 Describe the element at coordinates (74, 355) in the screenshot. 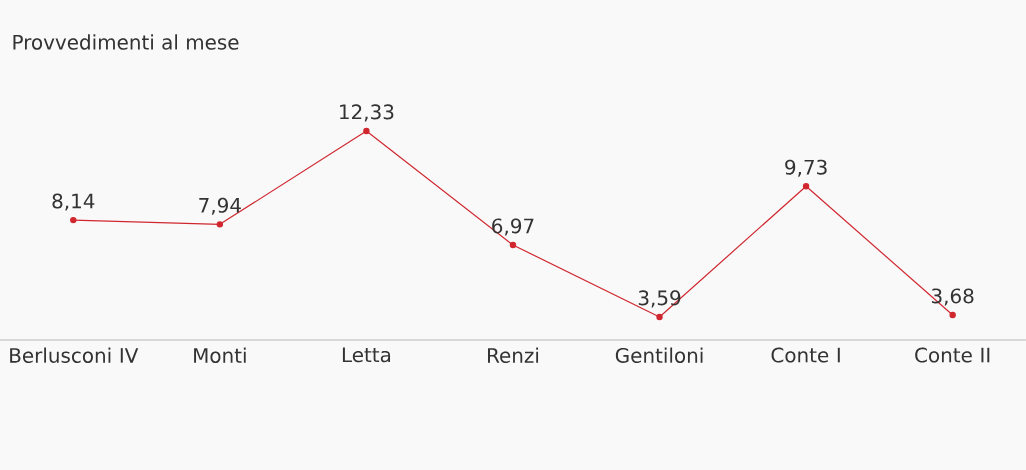

I see `x-tick-label: Berlusconi IV` at that location.